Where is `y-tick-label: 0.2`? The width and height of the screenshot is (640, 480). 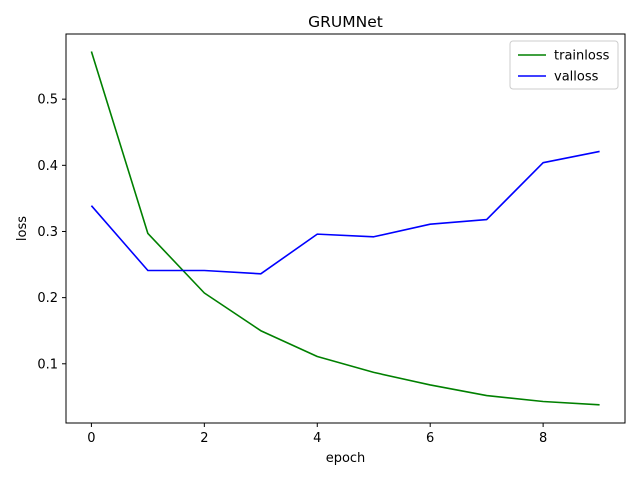
y-tick-label: 0.2 is located at coordinates (47, 298).